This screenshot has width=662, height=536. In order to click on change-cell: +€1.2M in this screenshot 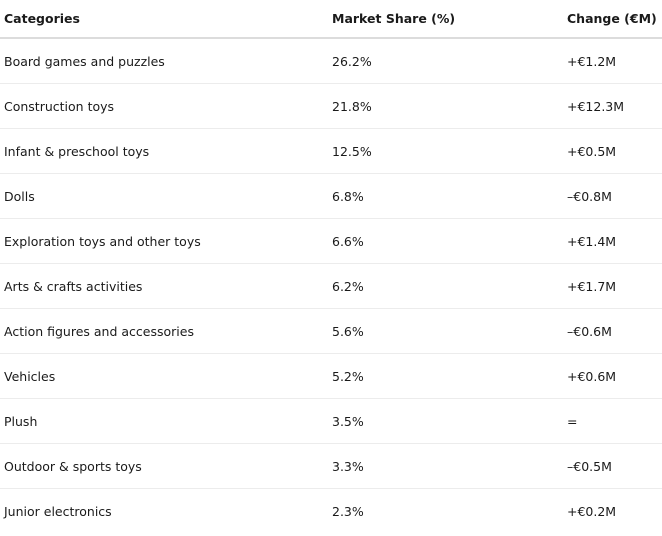, I will do `click(612, 61)`.